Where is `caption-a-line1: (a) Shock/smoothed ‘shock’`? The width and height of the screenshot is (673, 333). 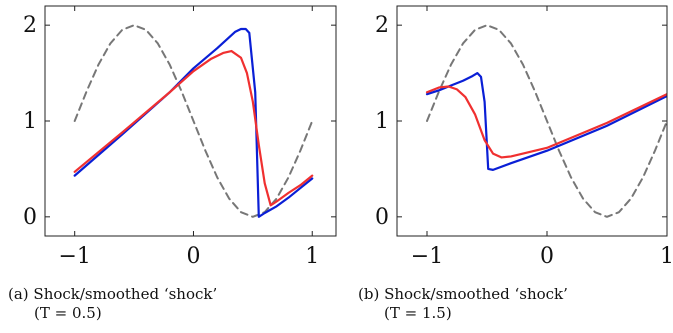
caption-a-line1: (a) Shock/smoothed ‘shock’ is located at coordinates (113, 294).